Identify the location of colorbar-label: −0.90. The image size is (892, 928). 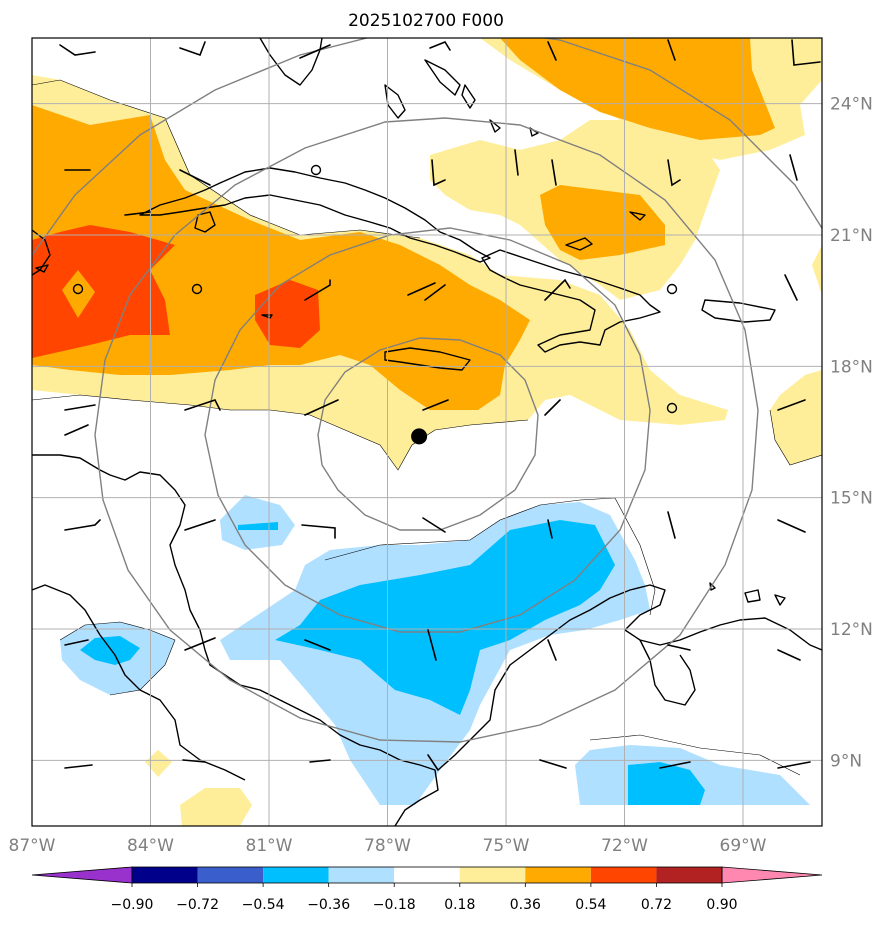
(132, 905).